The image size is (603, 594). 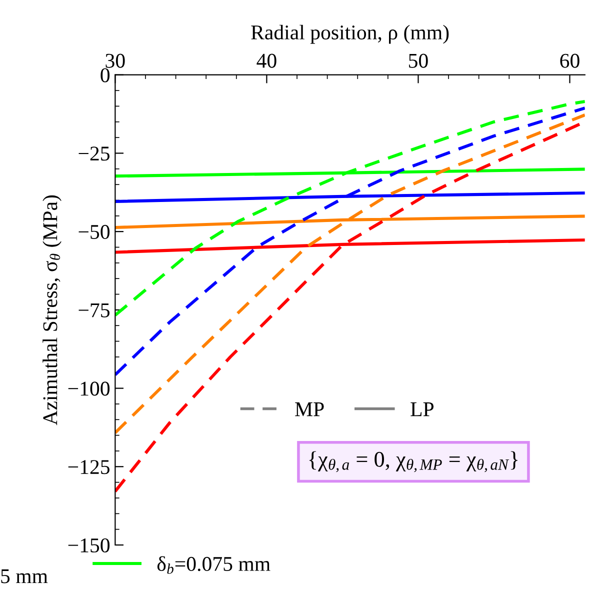 What do you see at coordinates (89, 389) in the screenshot?
I see `y-tick-label: −100` at bounding box center [89, 389].